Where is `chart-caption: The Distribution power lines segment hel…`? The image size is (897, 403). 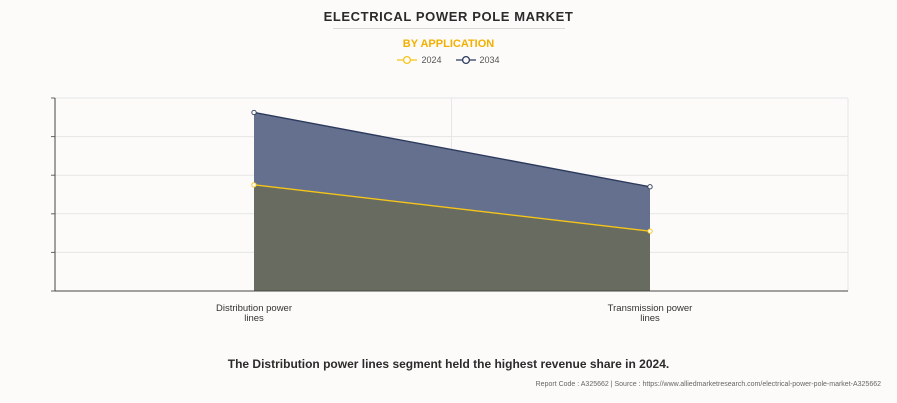 chart-caption: The Distribution power lines segment hel… is located at coordinates (448, 364).